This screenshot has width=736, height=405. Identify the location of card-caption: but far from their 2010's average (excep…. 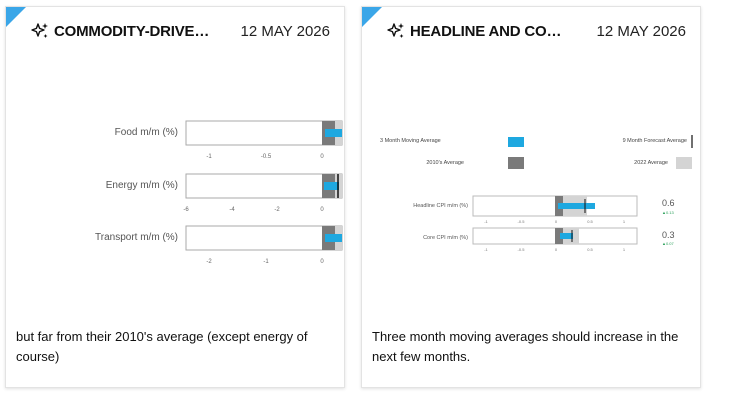
(162, 346).